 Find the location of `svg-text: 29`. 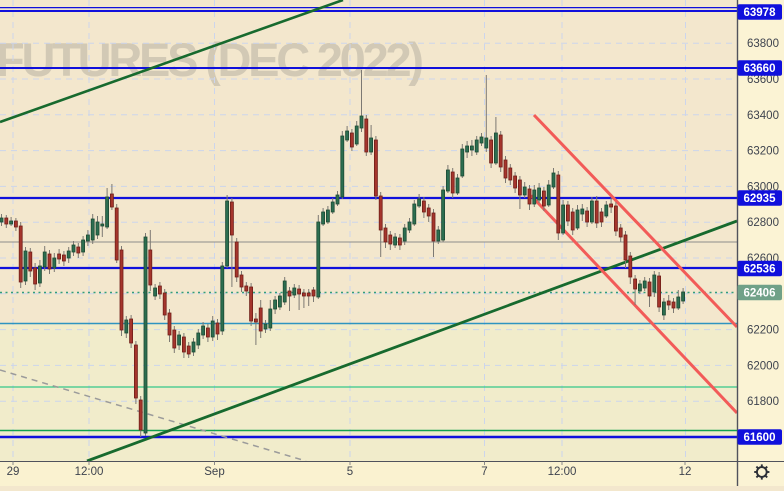

svg-text: 29 is located at coordinates (13, 472).